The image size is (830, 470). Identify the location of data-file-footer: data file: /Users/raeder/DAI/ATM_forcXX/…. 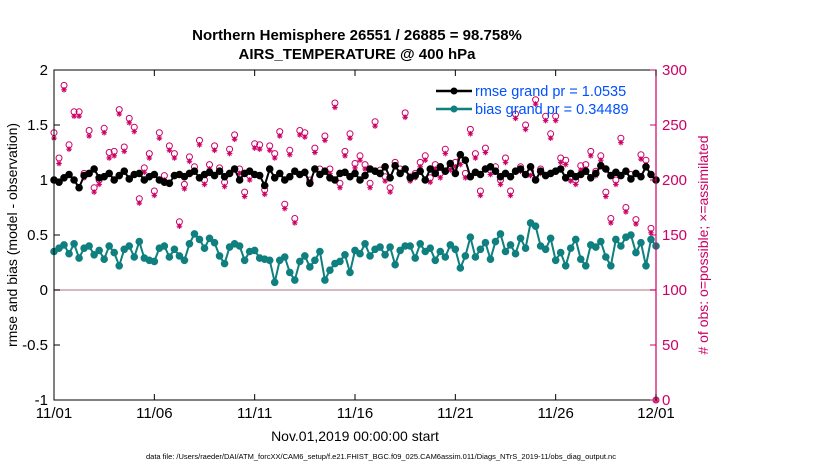
(381, 456).